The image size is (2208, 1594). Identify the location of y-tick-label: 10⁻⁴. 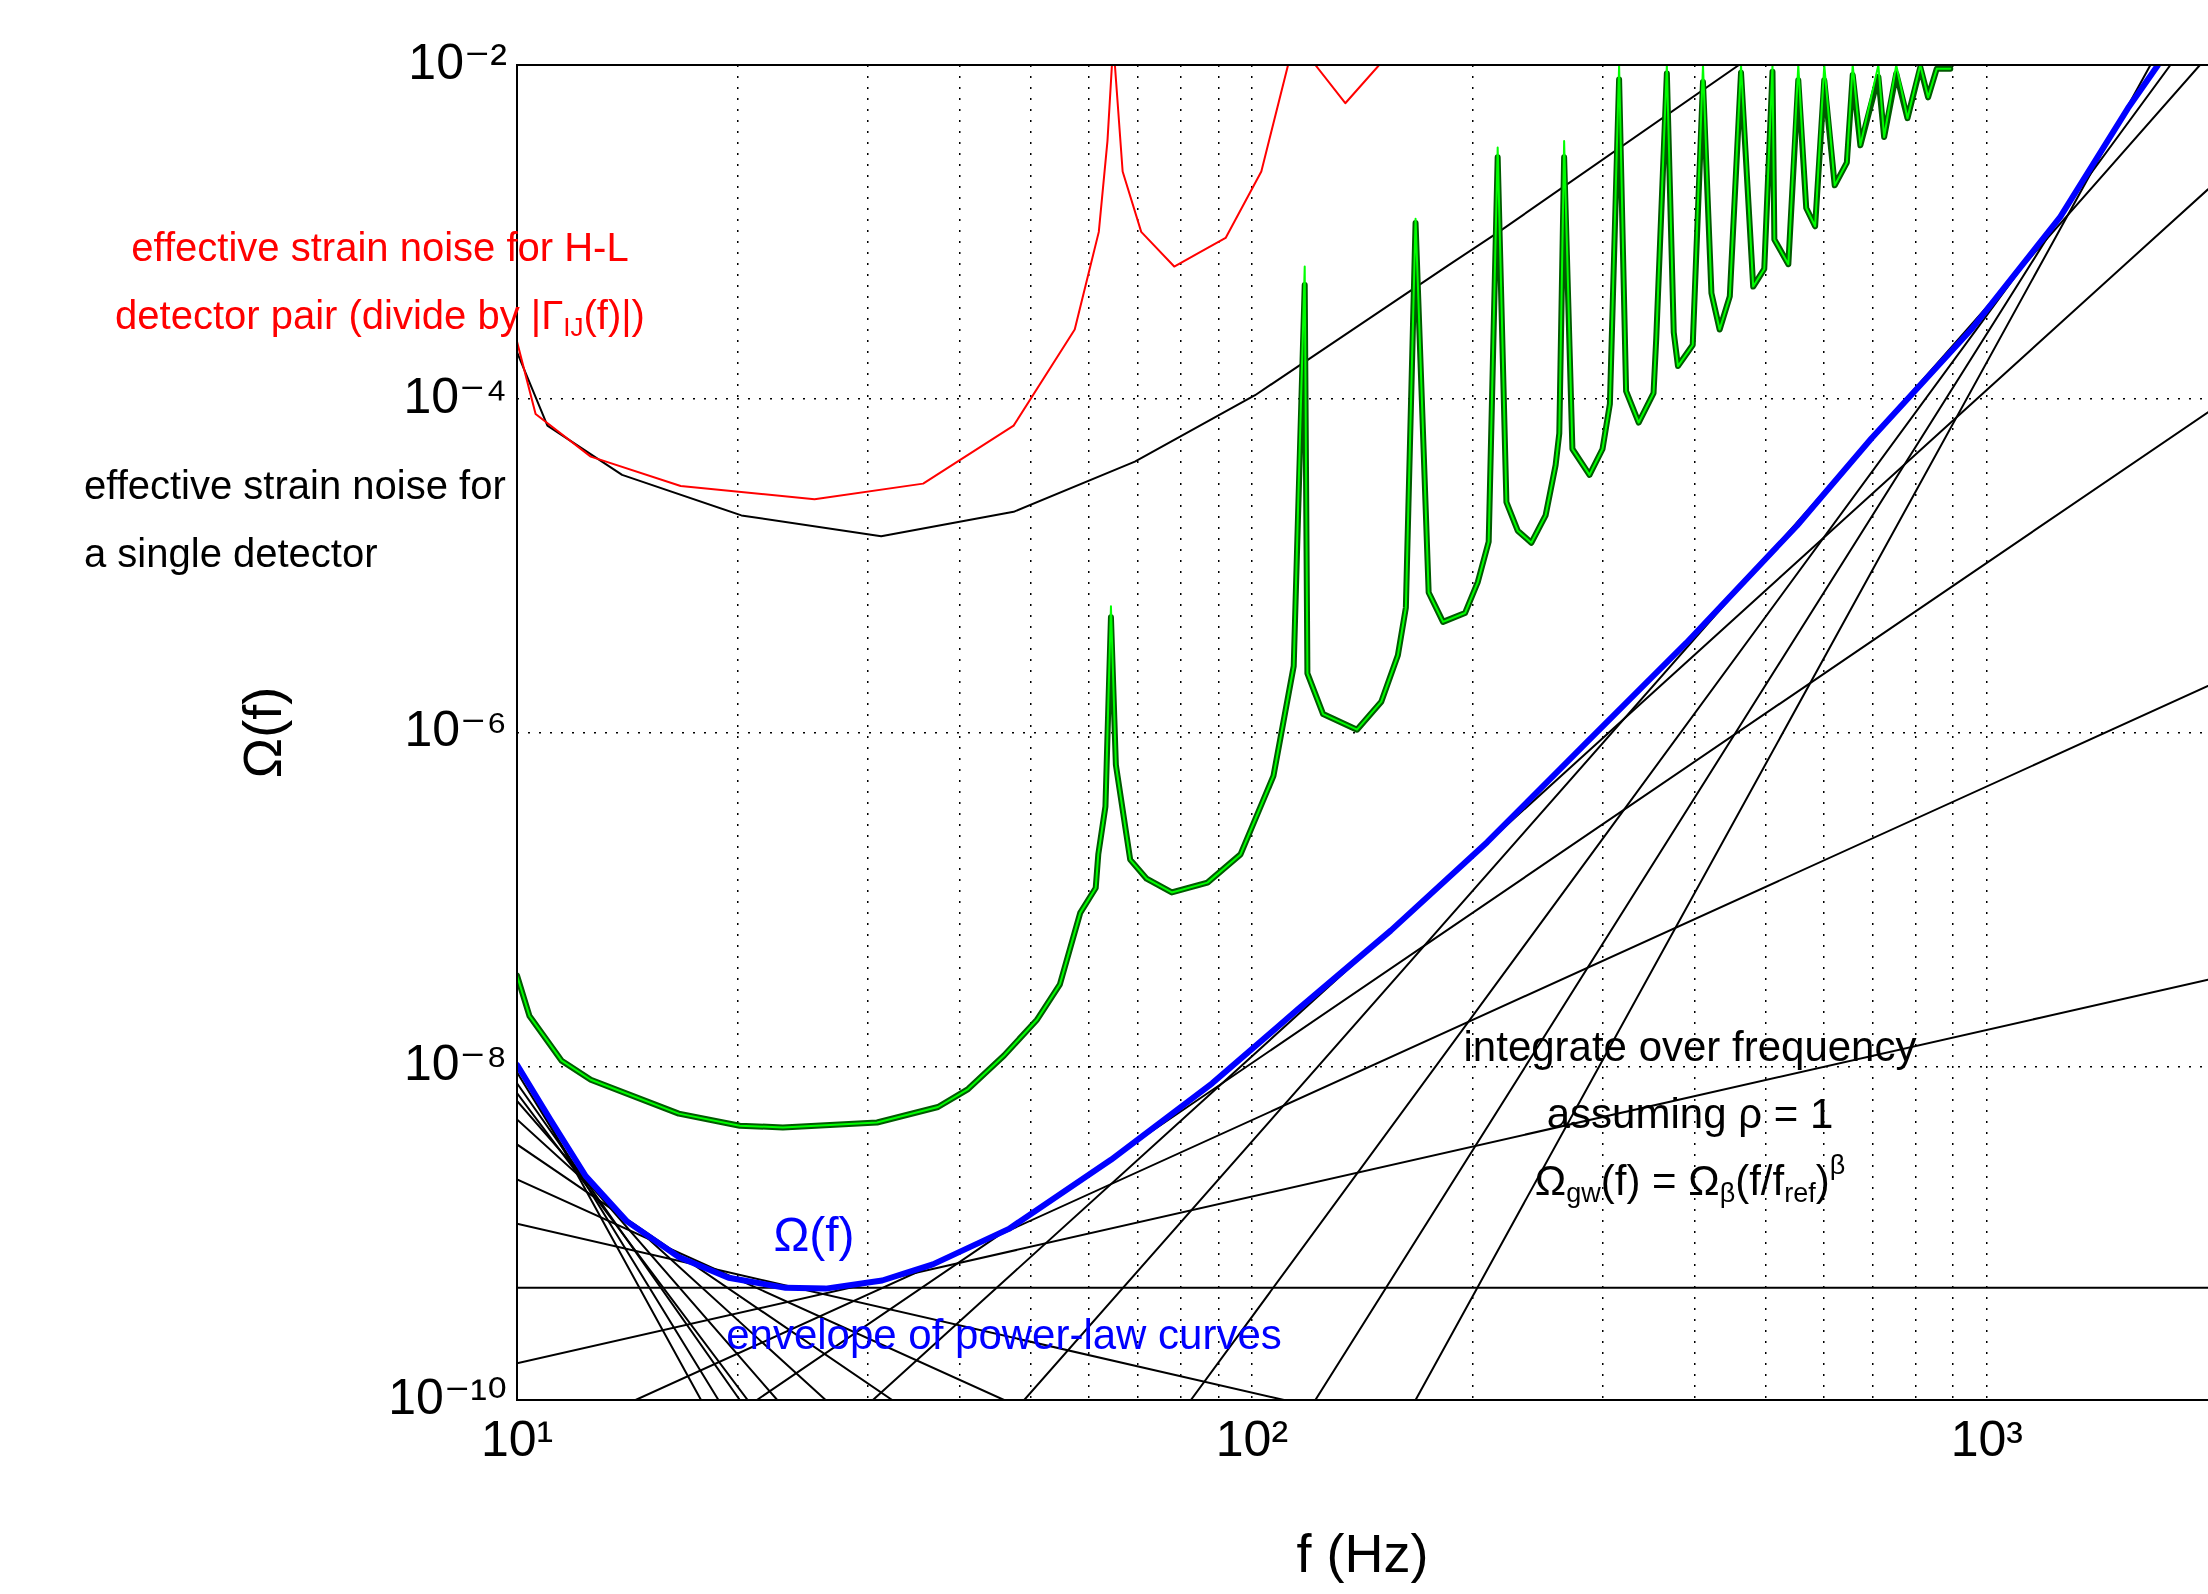
(455, 395).